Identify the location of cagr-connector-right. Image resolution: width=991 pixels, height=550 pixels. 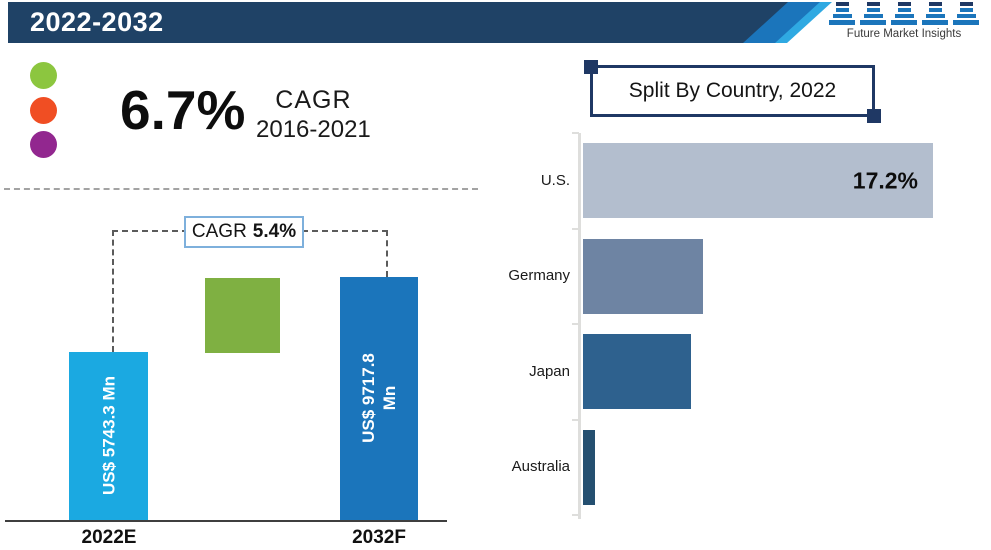
(387, 253).